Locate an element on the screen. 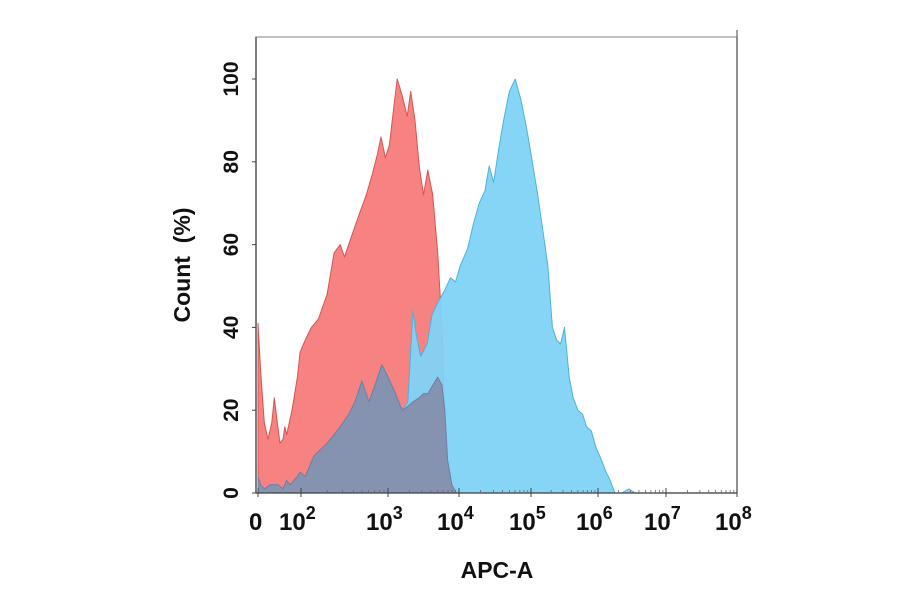 This screenshot has width=900, height=594. y-tick-label: 100 is located at coordinates (231, 78).